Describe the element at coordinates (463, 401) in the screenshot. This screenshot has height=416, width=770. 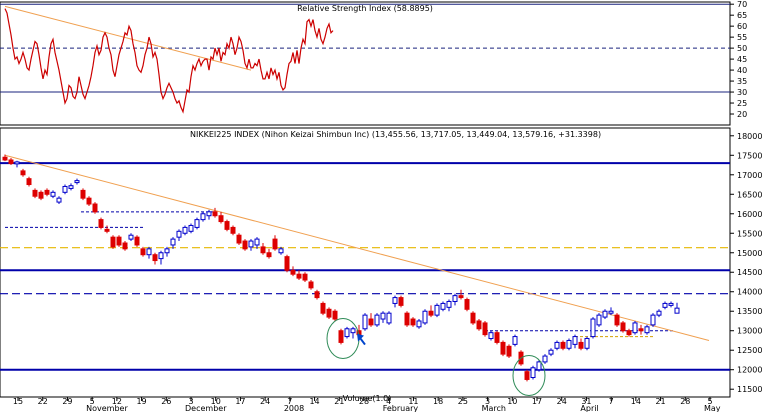
I see `x-tick-label: 25` at that location.